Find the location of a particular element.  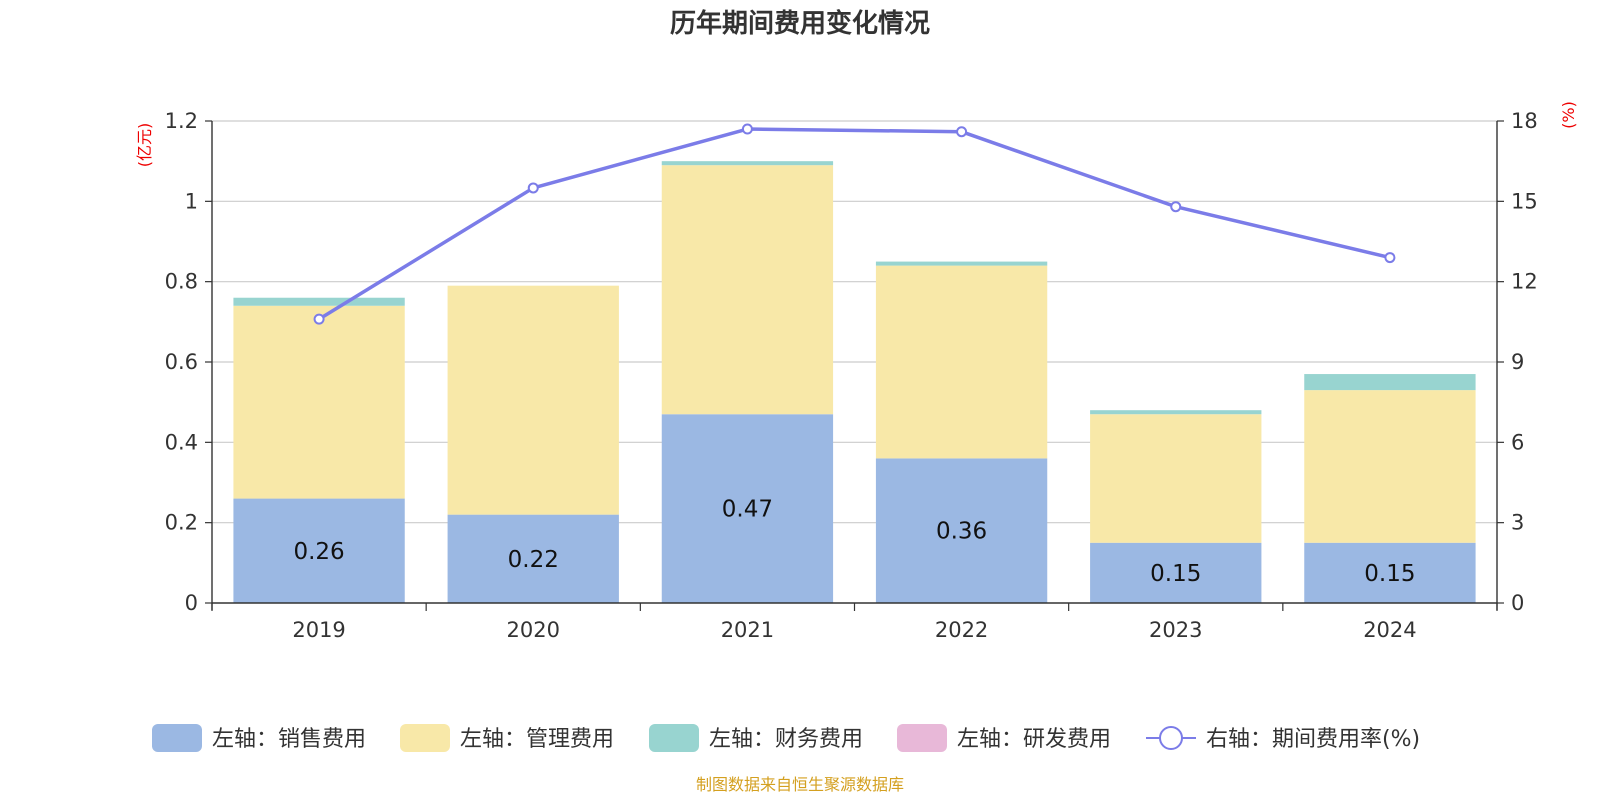

legend-item-rnd: 左轴：研发费用 is located at coordinates (1004, 738).